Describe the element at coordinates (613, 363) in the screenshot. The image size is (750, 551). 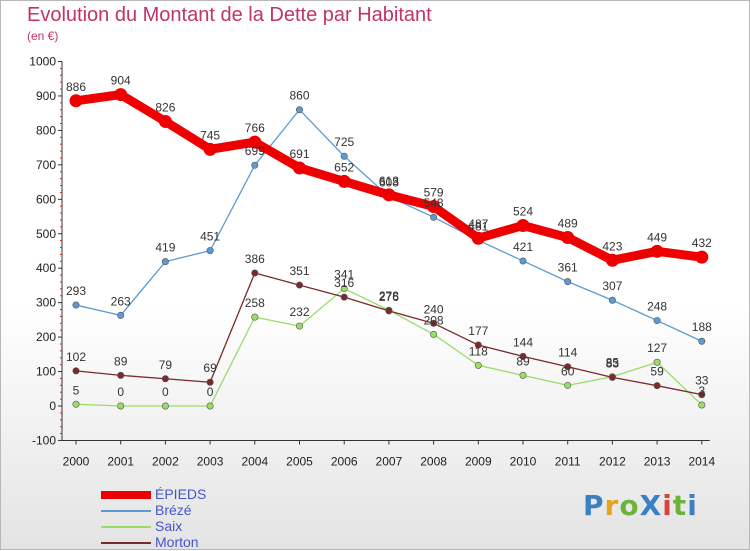
I see `data-label: 85` at that location.